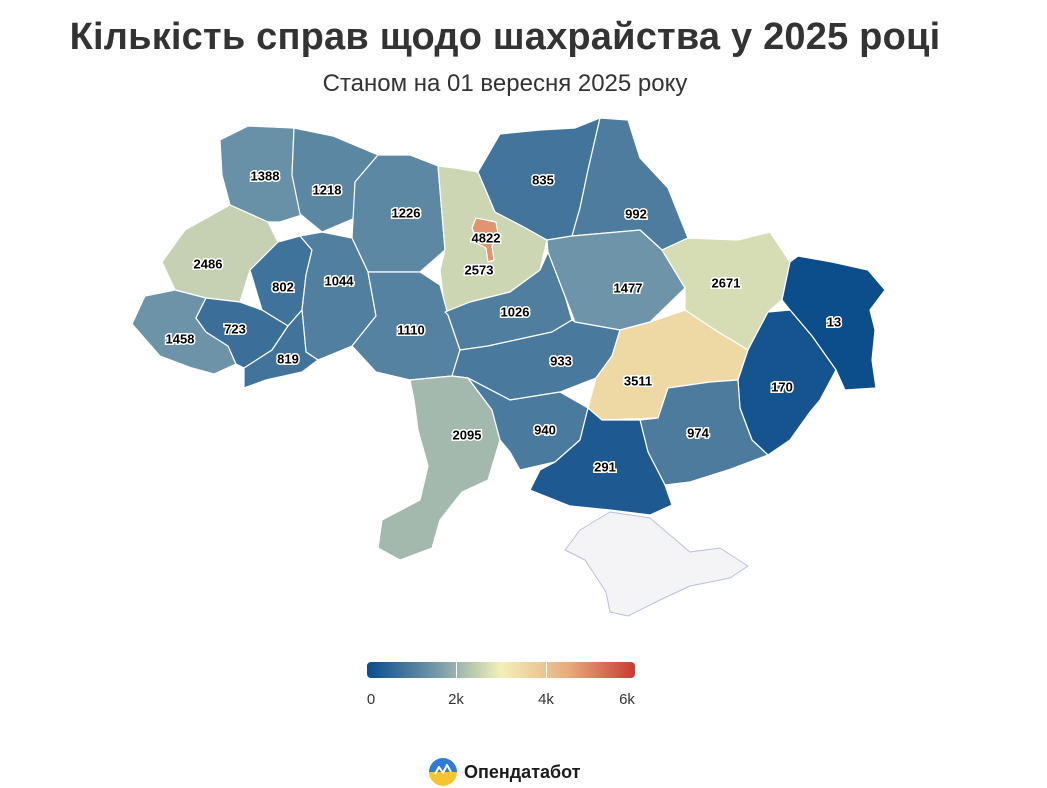 The height and width of the screenshot is (788, 1047). Describe the element at coordinates (627, 699) in the screenshot. I see `scale-tick-label: 6k` at that location.